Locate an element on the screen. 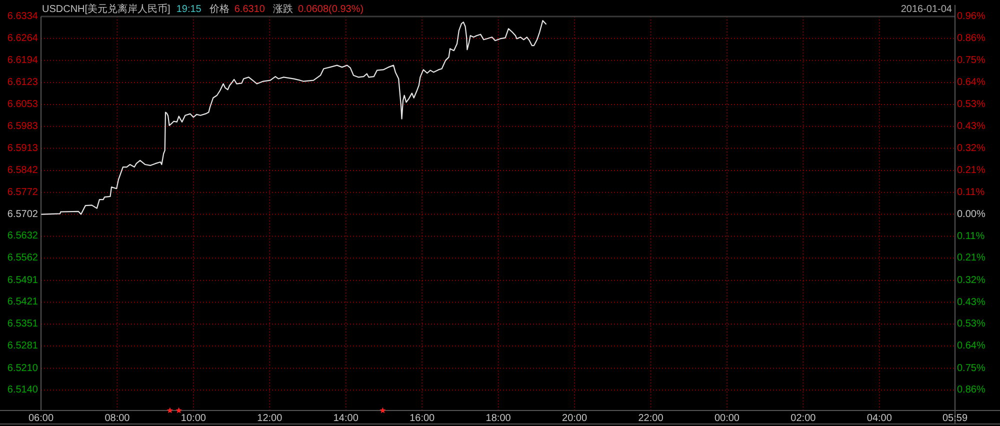  x-tick-label: 04:00 is located at coordinates (879, 418).